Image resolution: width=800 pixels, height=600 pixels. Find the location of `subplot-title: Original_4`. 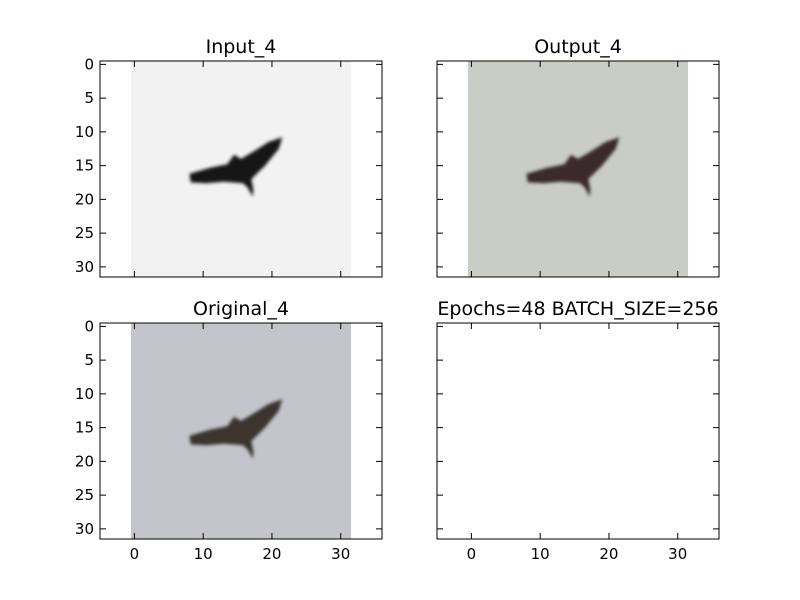

subplot-title: Original_4 is located at coordinates (241, 309).